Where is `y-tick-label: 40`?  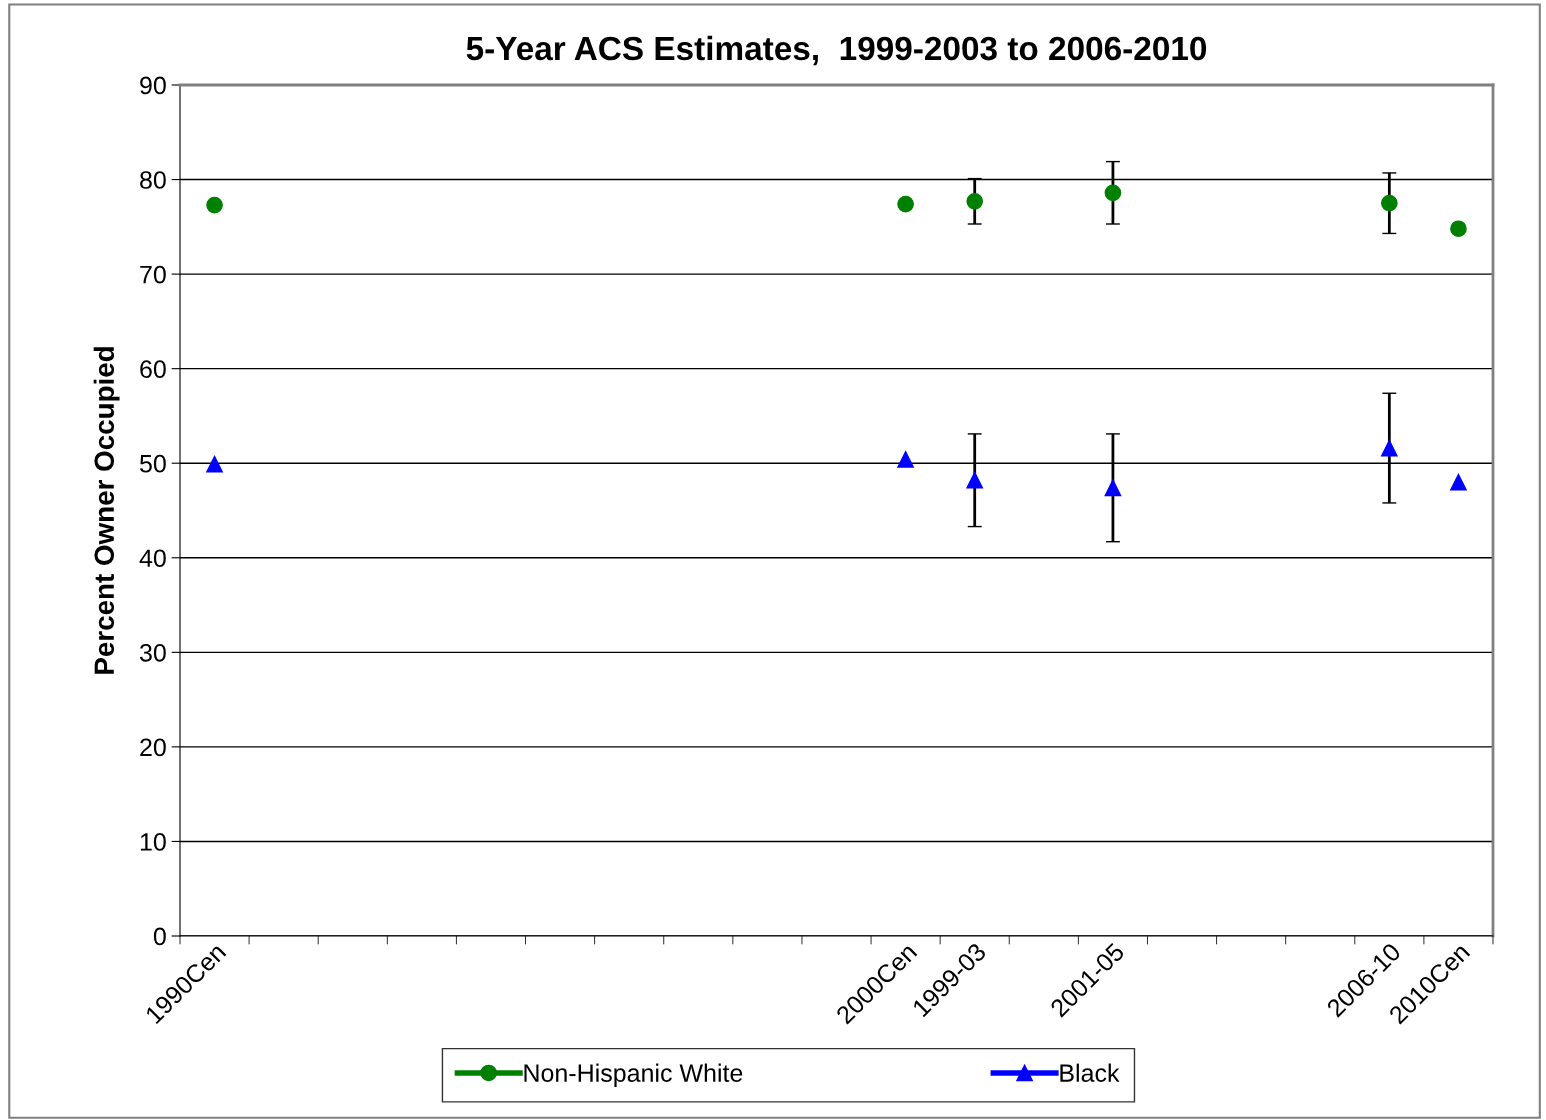 y-tick-label: 40 is located at coordinates (152, 558).